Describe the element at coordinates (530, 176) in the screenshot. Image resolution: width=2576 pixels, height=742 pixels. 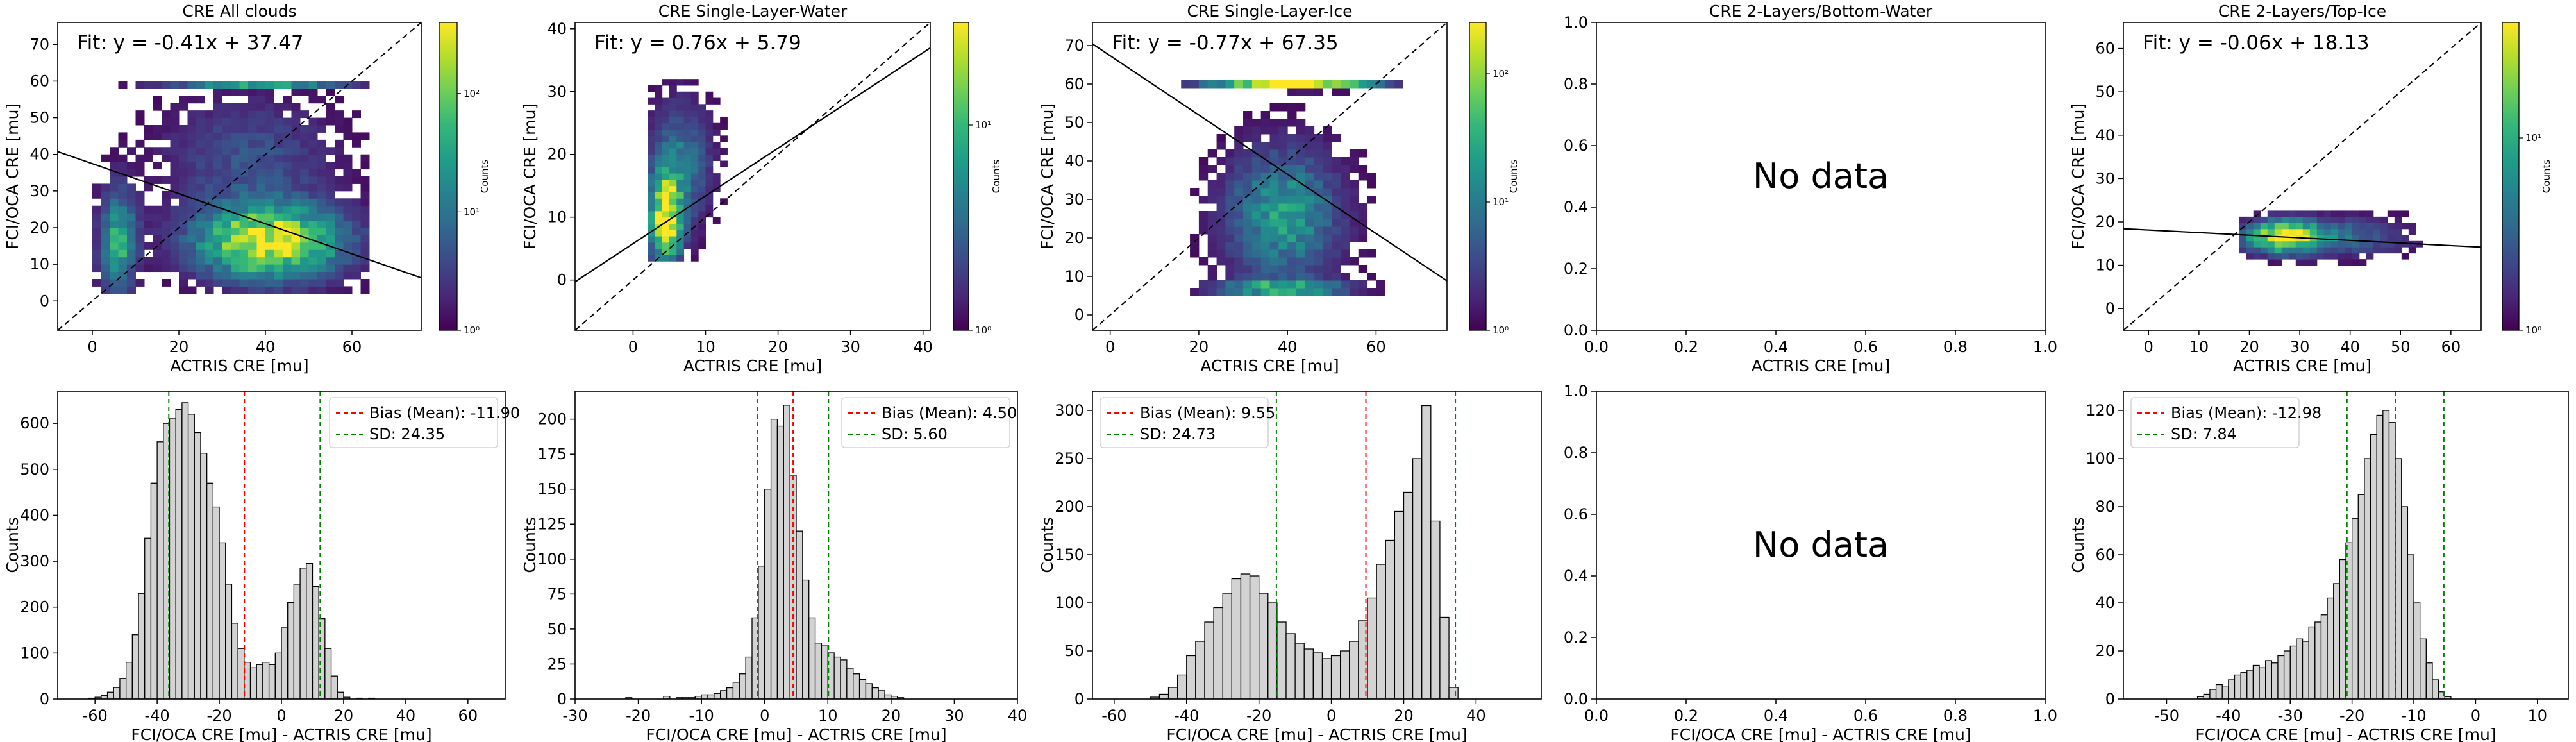
I see `y-axis-label: FCI/OCA CRE [mu]` at that location.